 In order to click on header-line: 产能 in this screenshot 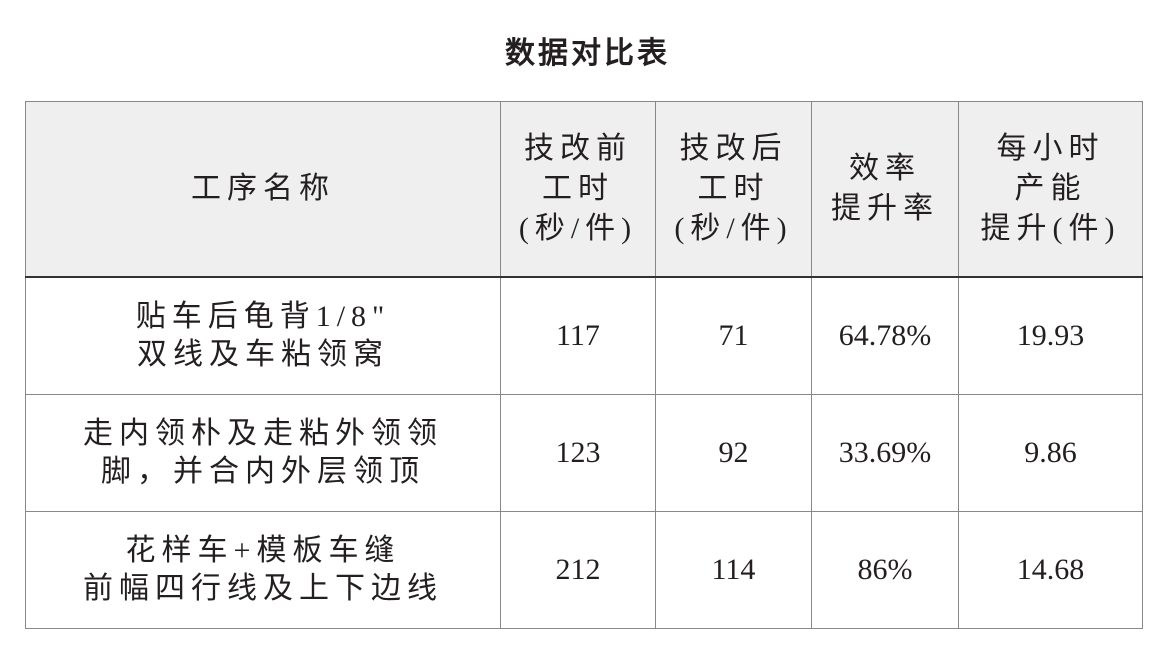, I will do `click(1050, 188)`.